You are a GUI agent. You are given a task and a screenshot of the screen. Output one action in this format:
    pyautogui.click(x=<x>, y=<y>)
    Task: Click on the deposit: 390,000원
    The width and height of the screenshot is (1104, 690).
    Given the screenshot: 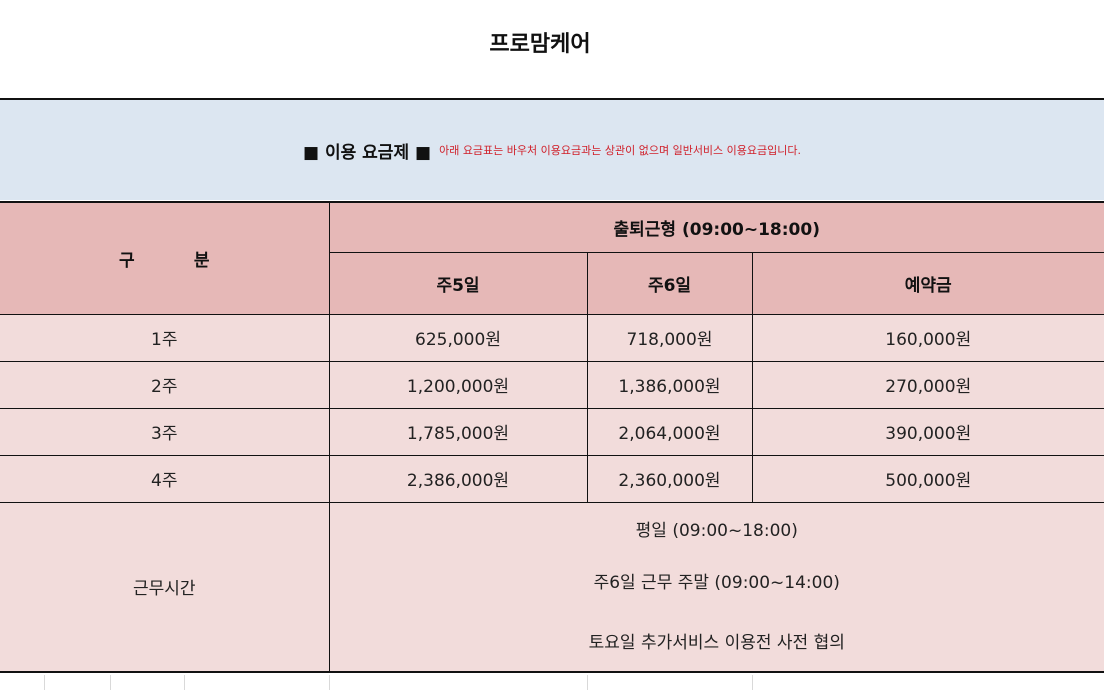 What is the action you would take?
    pyautogui.click(x=927, y=431)
    